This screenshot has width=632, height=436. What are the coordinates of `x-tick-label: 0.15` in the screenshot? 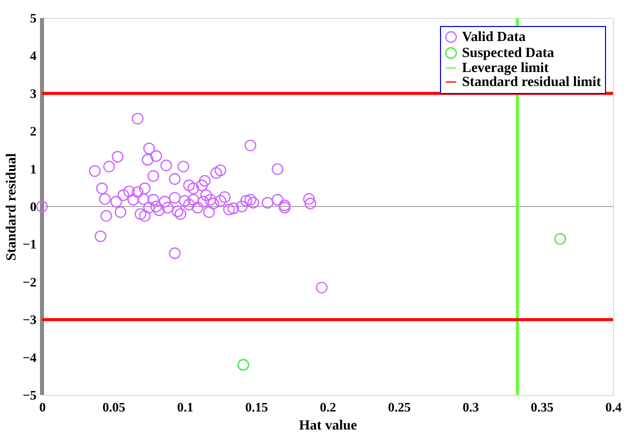 It's located at (256, 407).